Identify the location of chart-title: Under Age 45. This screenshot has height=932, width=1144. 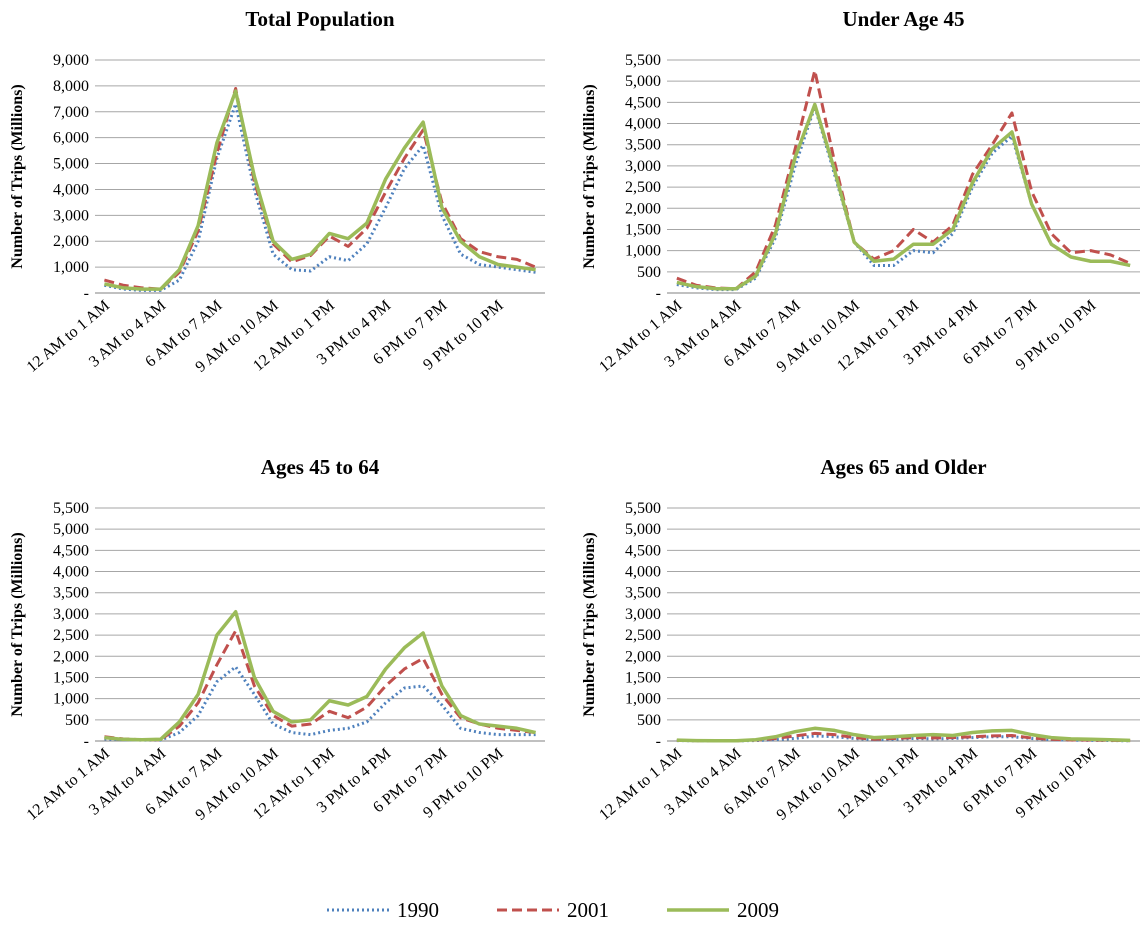
(903, 19).